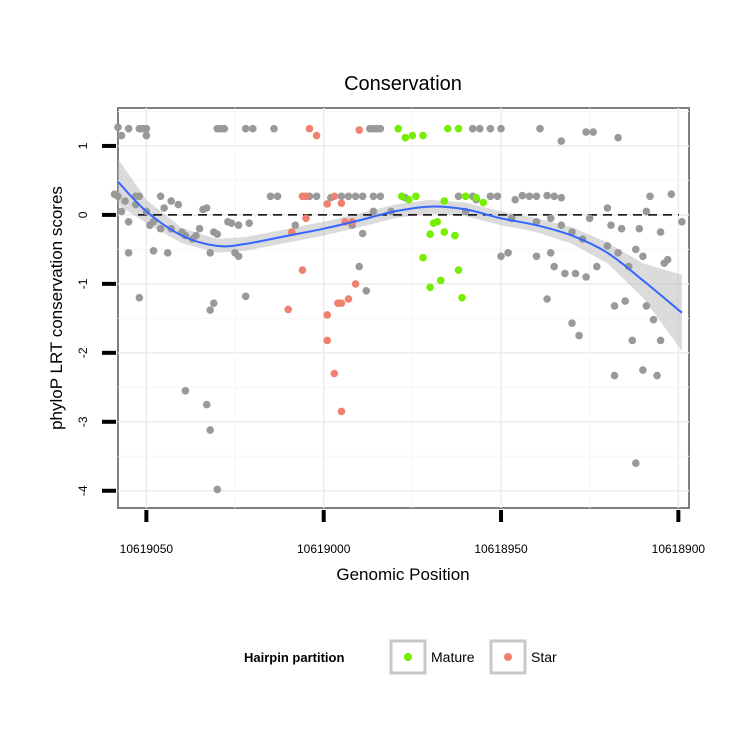 This screenshot has height=750, width=750. Describe the element at coordinates (294, 657) in the screenshot. I see `legend-title: Hairpin partition` at that location.